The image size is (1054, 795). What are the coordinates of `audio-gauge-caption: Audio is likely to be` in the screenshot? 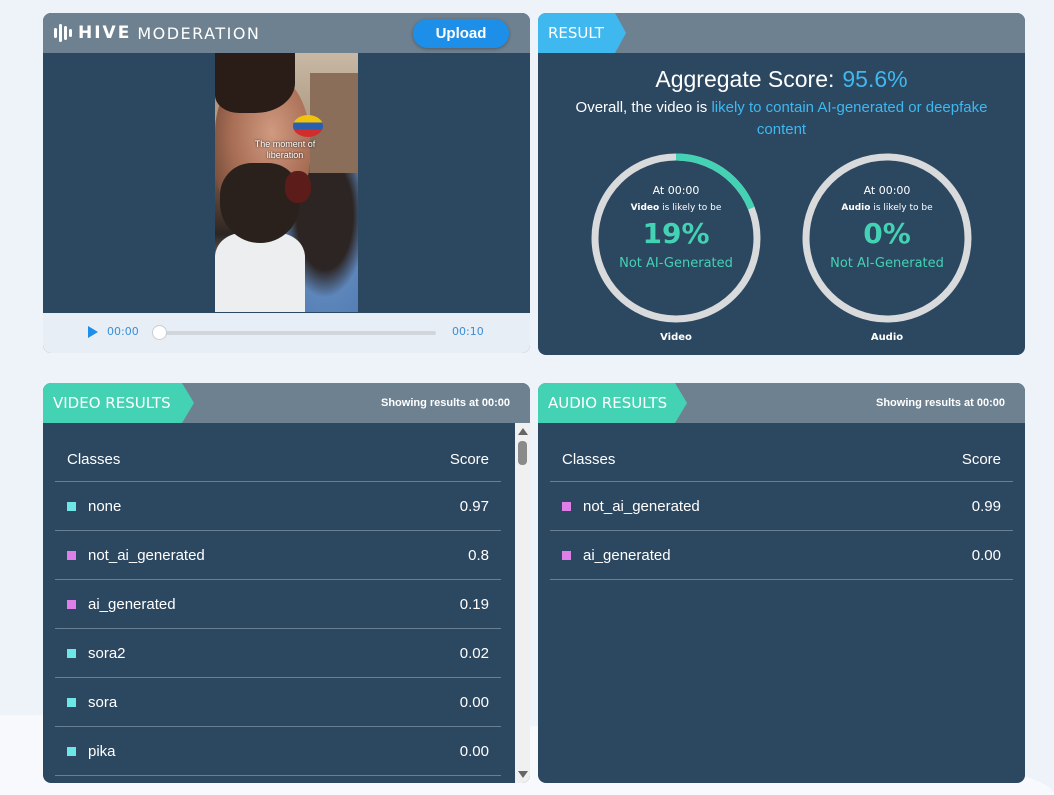 It's located at (887, 208).